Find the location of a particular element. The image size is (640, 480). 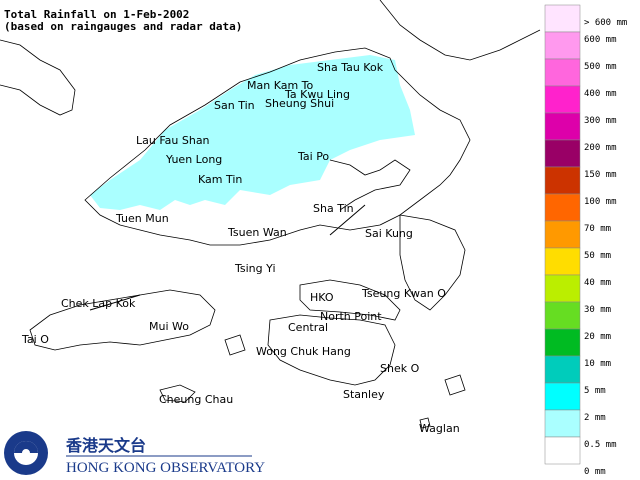

place-label: Tseung Kwan O is located at coordinates (403, 293).